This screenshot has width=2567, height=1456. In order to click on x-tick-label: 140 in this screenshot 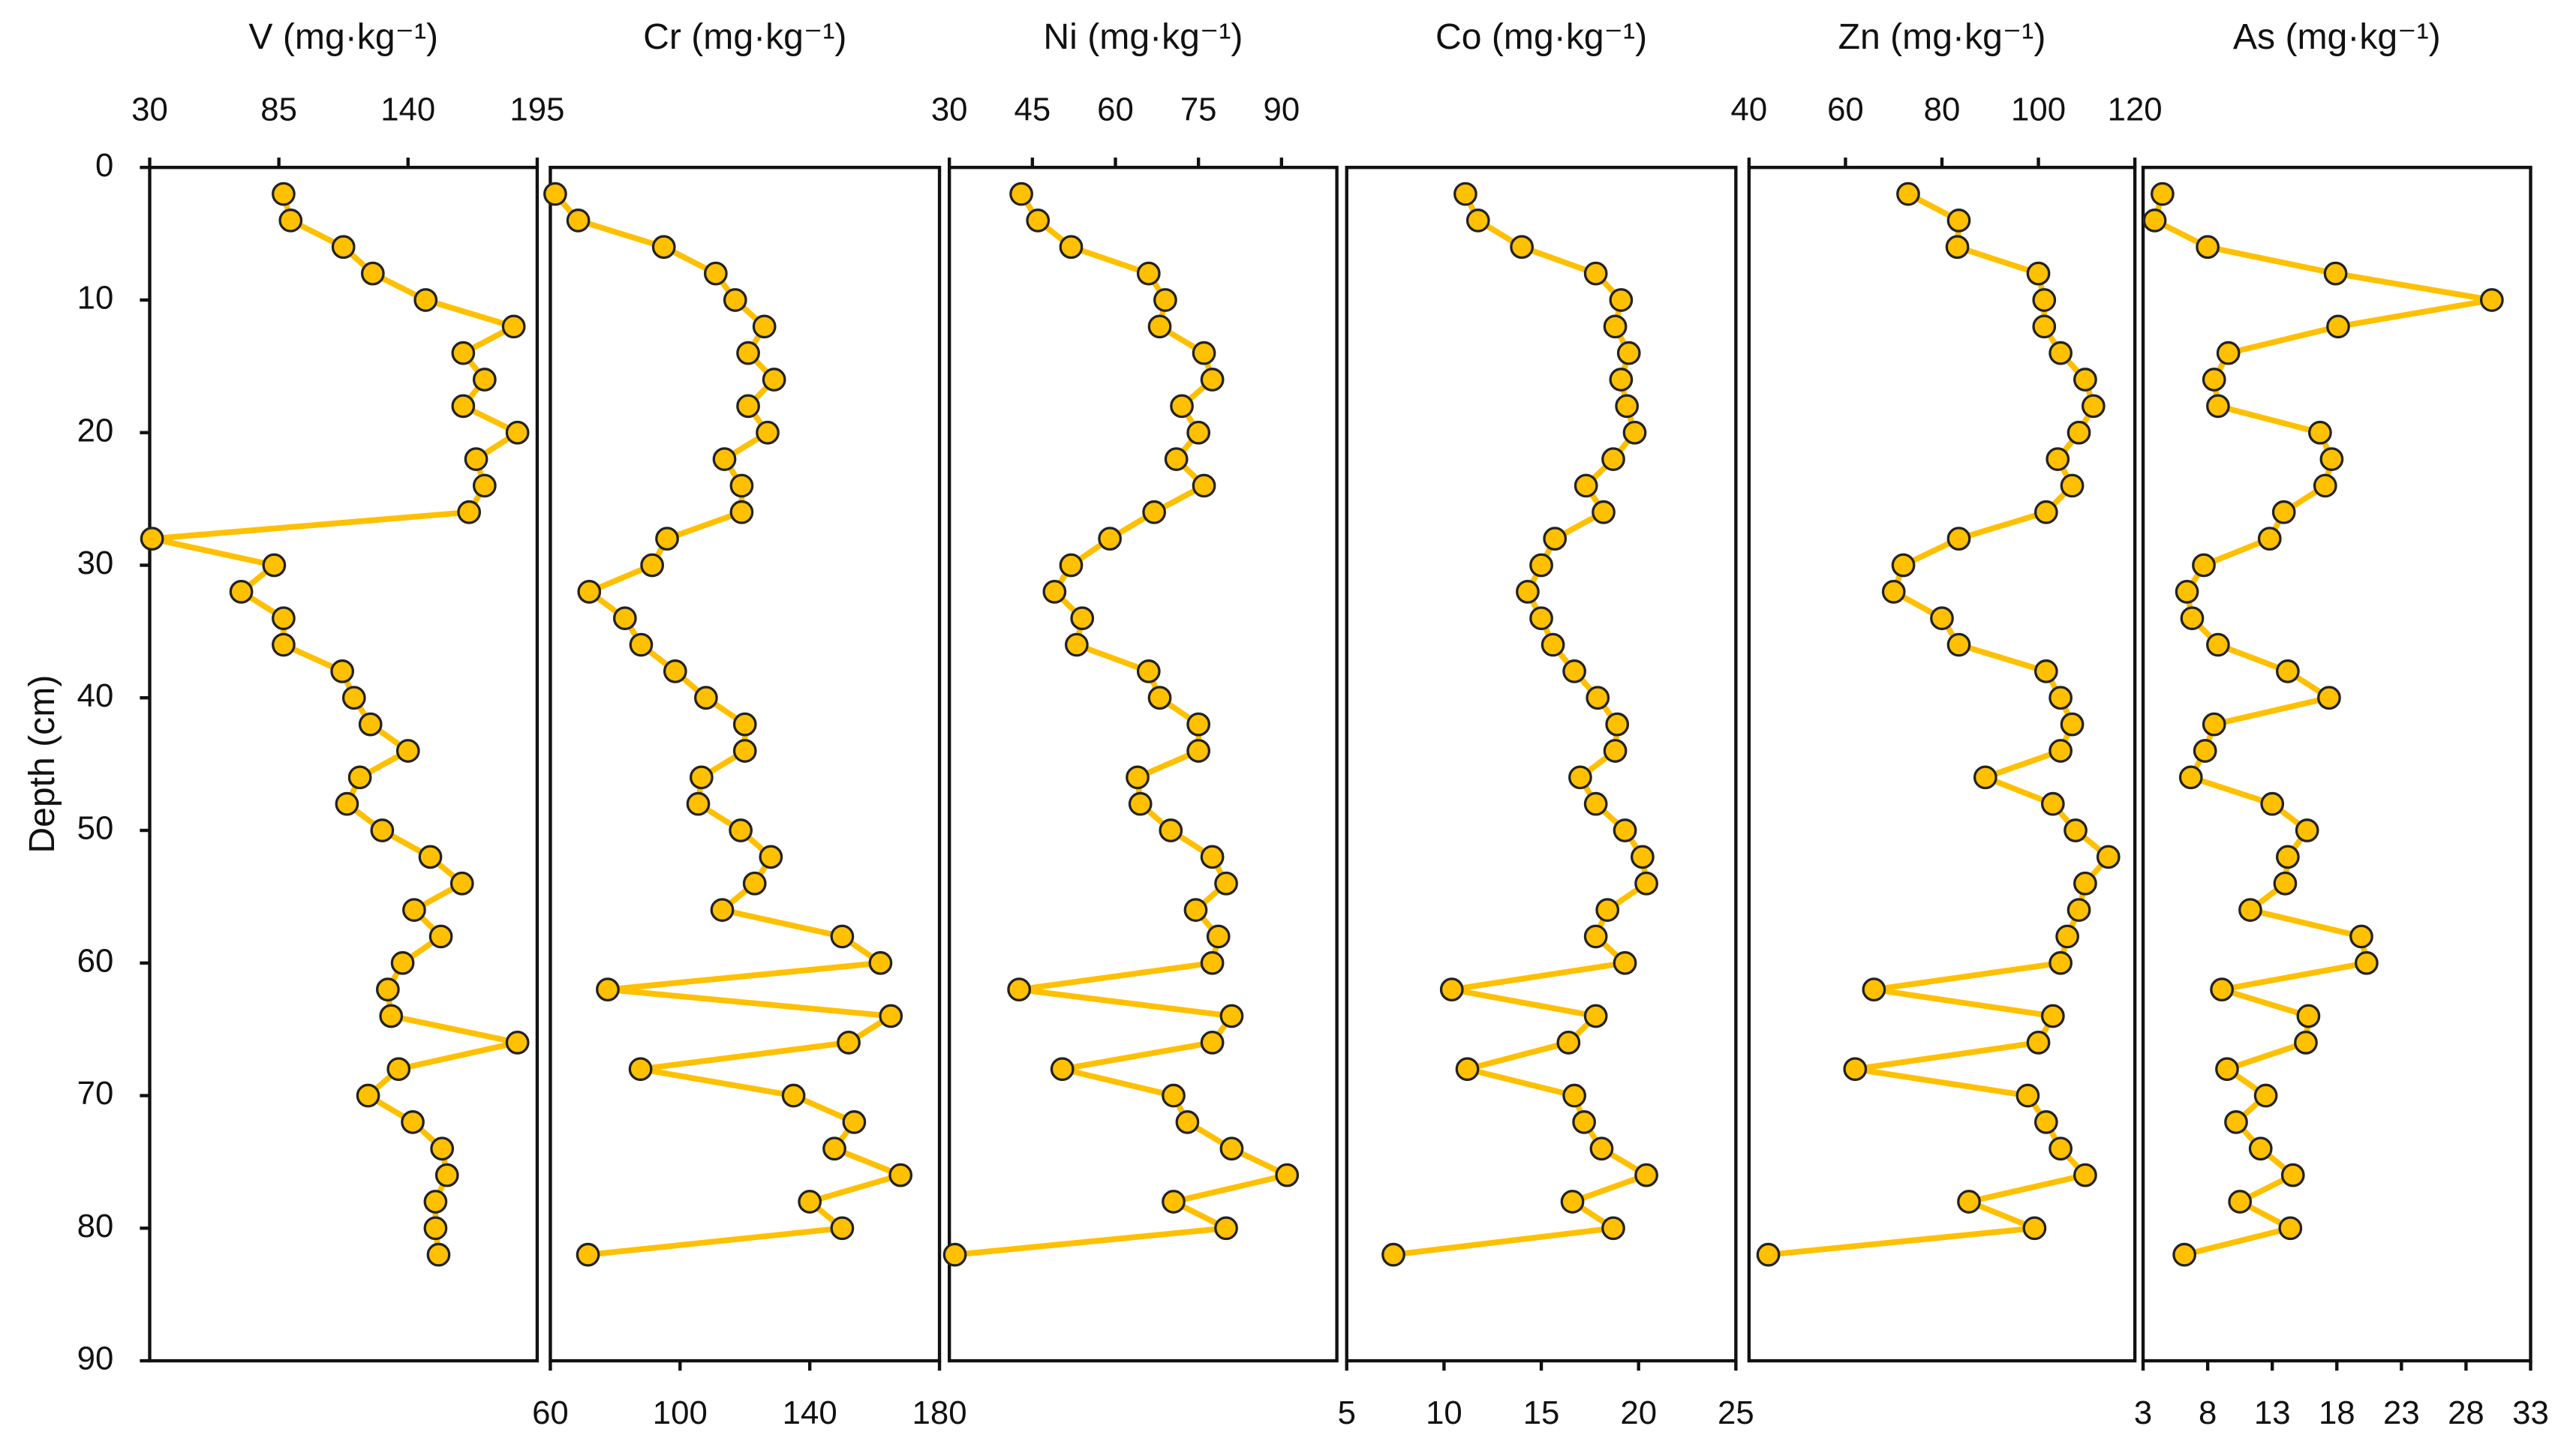, I will do `click(810, 1412)`.